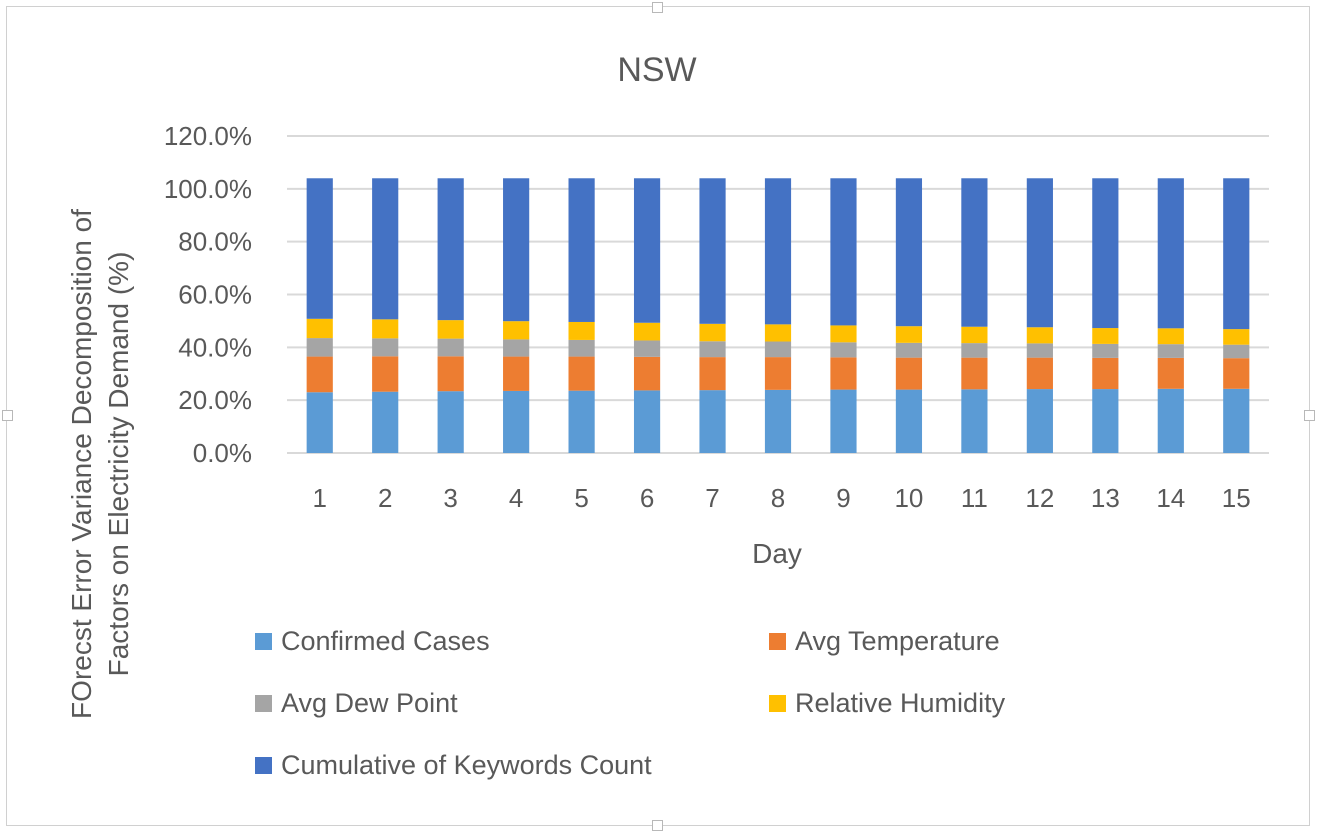 This screenshot has width=1320, height=834. What do you see at coordinates (974, 498) in the screenshot?
I see `x-tick-label: 11` at bounding box center [974, 498].